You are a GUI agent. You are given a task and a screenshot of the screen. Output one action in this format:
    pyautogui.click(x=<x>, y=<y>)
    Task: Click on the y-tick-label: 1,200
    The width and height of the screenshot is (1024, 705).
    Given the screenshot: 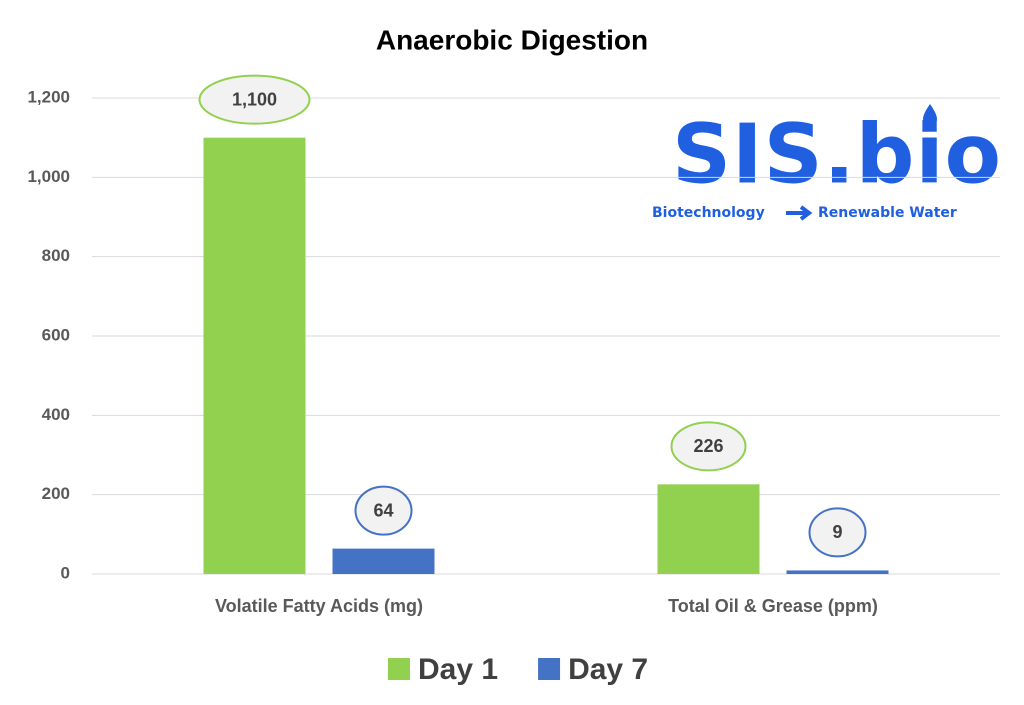 What is the action you would take?
    pyautogui.click(x=48, y=96)
    